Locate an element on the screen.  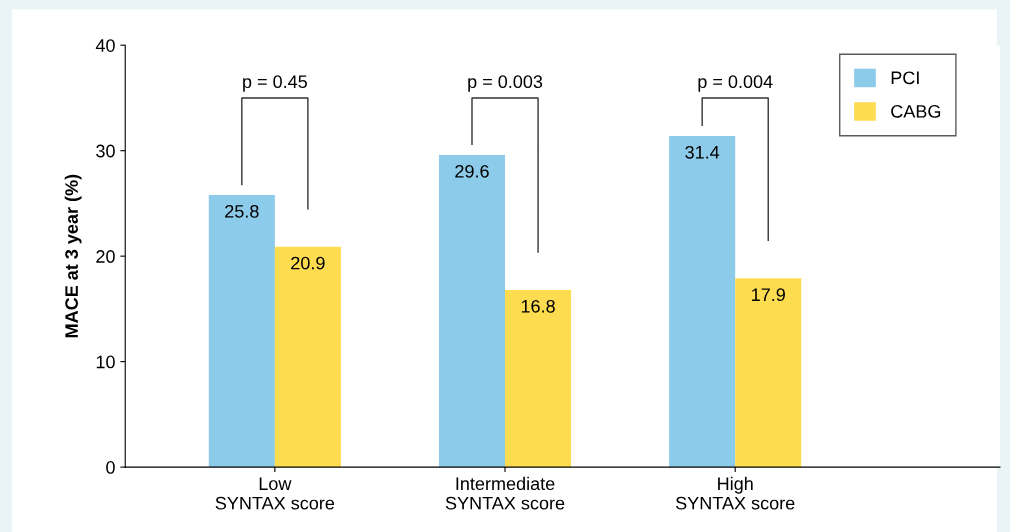
annotation: p = 0.45 is located at coordinates (275, 83).